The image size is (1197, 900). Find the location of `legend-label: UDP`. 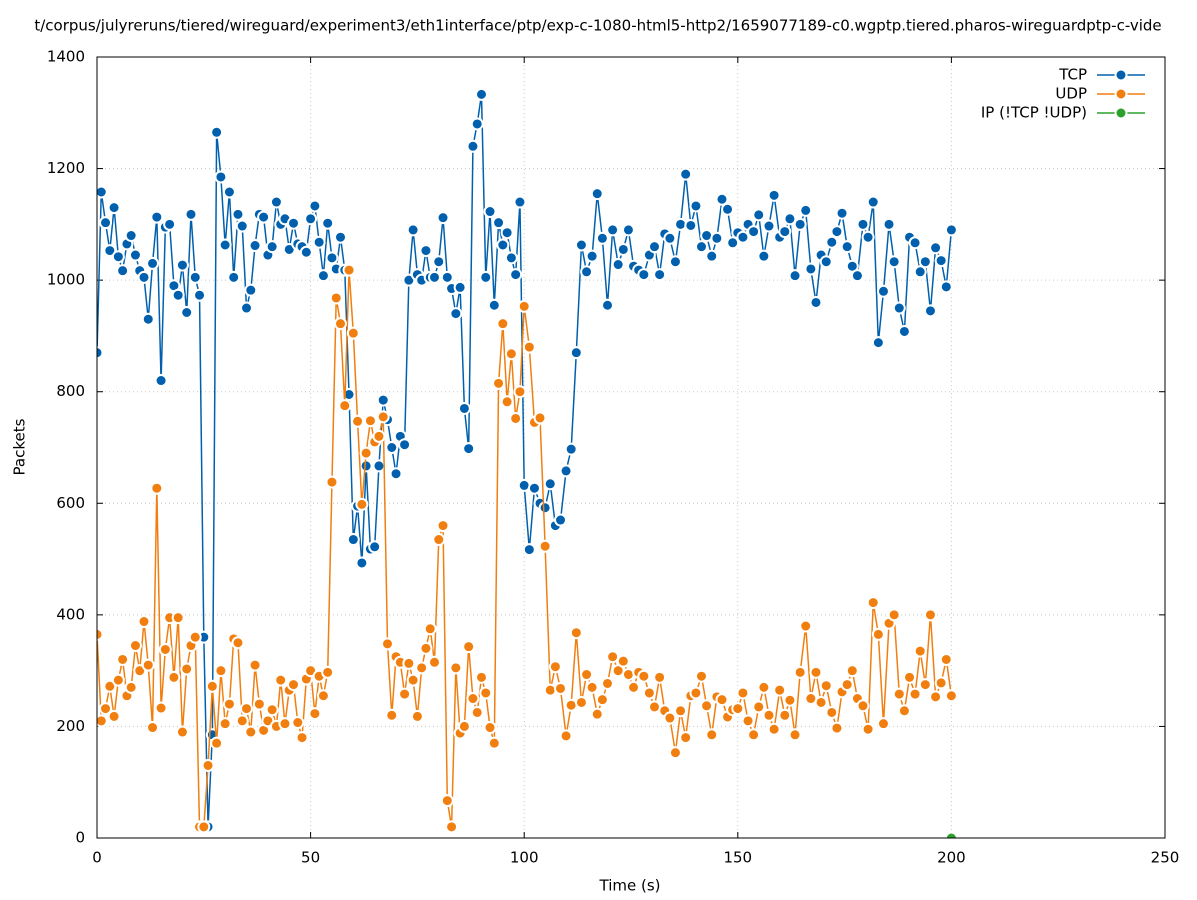

legend-label: UDP is located at coordinates (1071, 94).